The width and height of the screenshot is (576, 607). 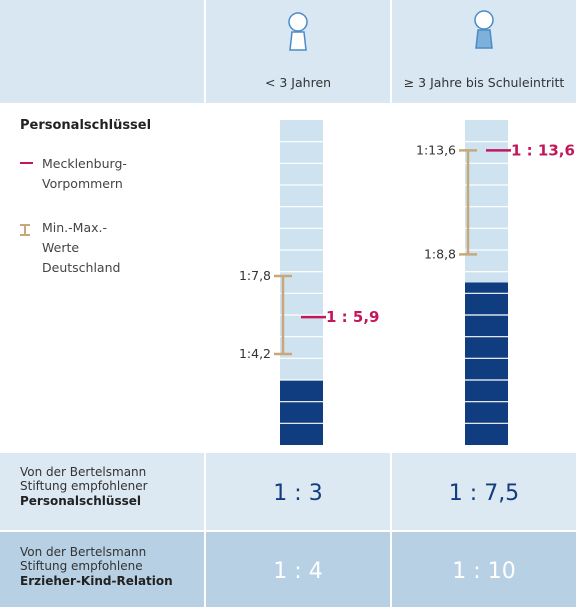 What do you see at coordinates (84, 173) in the screenshot?
I see `legend-text: Mecklenburg-Vorpommern` at bounding box center [84, 173].